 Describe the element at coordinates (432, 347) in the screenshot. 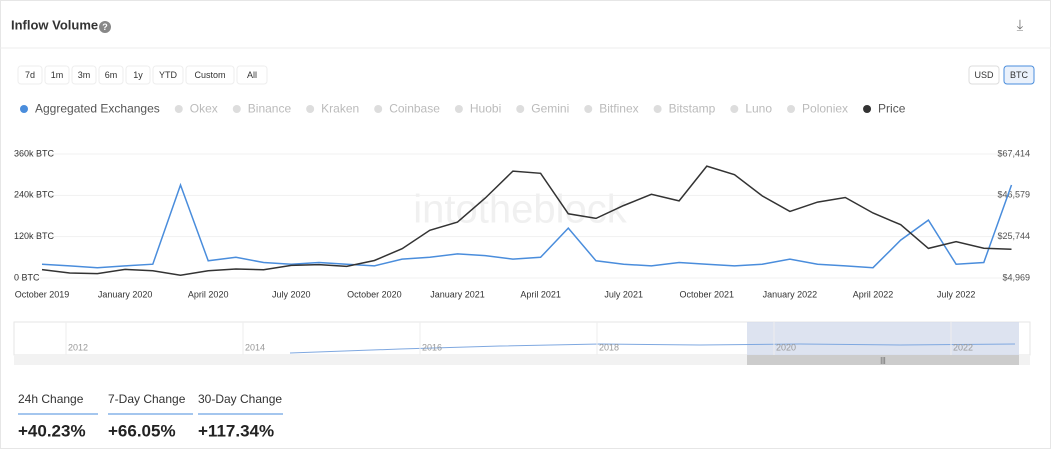

I see `navigator-label: 2016` at that location.